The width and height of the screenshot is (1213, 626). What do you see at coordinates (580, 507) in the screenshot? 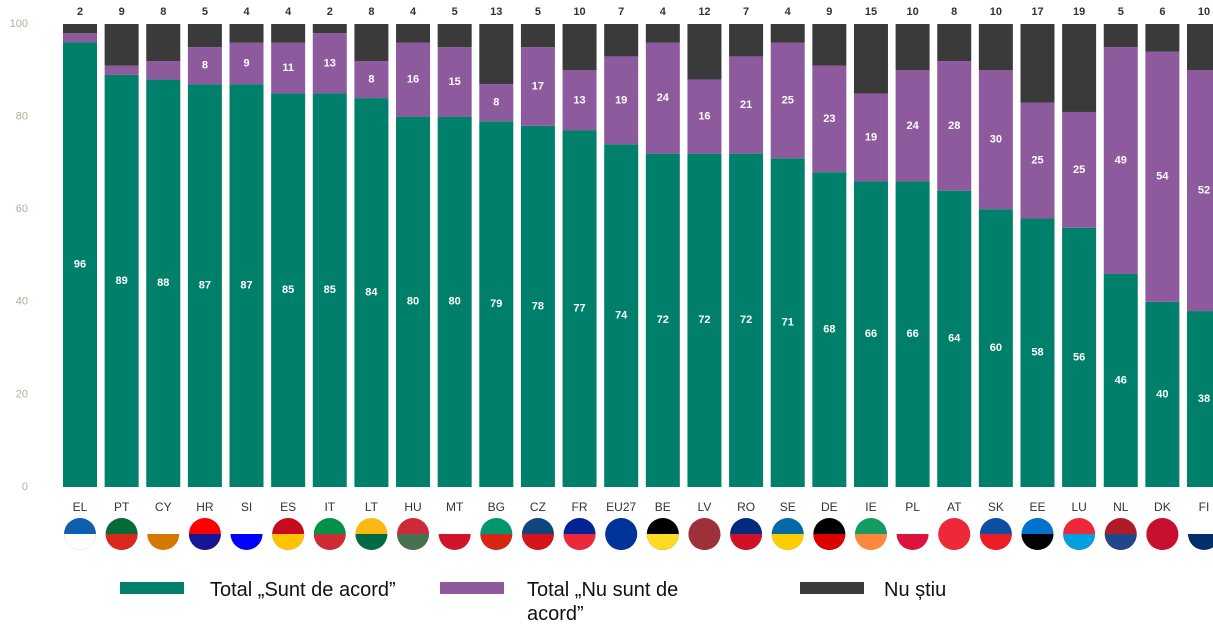
I see `x-tick-label: FR` at bounding box center [580, 507].